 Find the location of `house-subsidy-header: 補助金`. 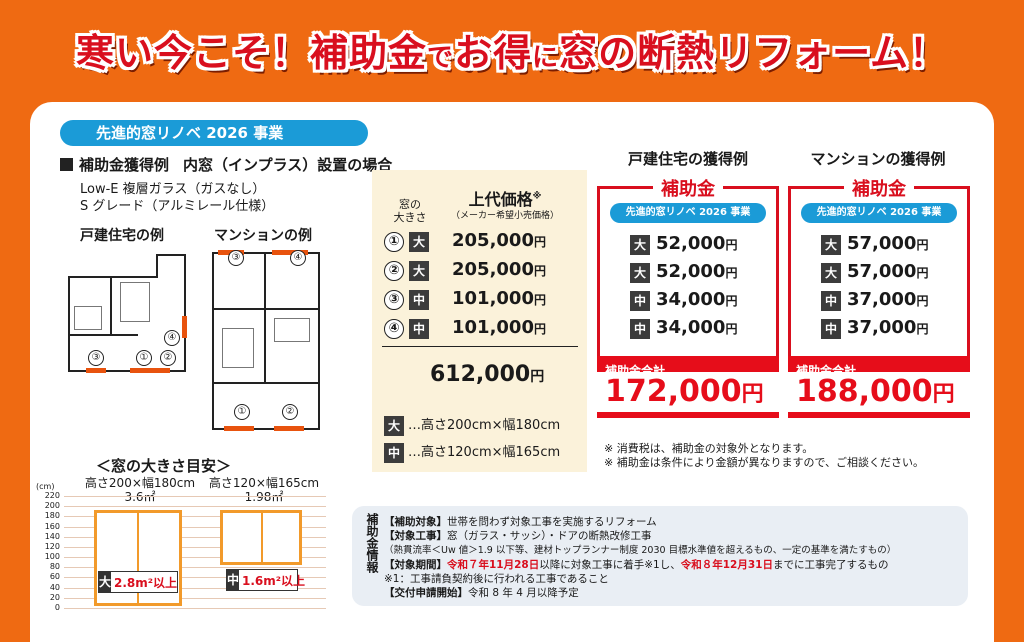

house-subsidy-header: 補助金 is located at coordinates (688, 188).